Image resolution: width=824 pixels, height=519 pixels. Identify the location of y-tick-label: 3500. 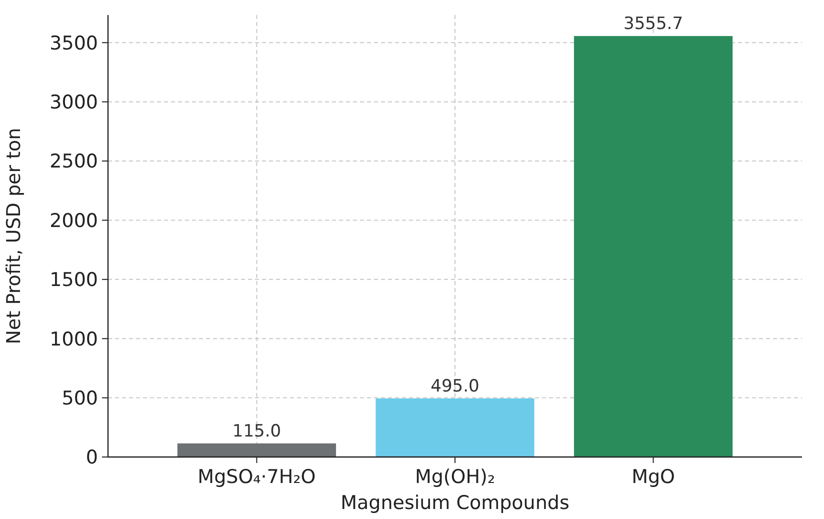
(74, 43).